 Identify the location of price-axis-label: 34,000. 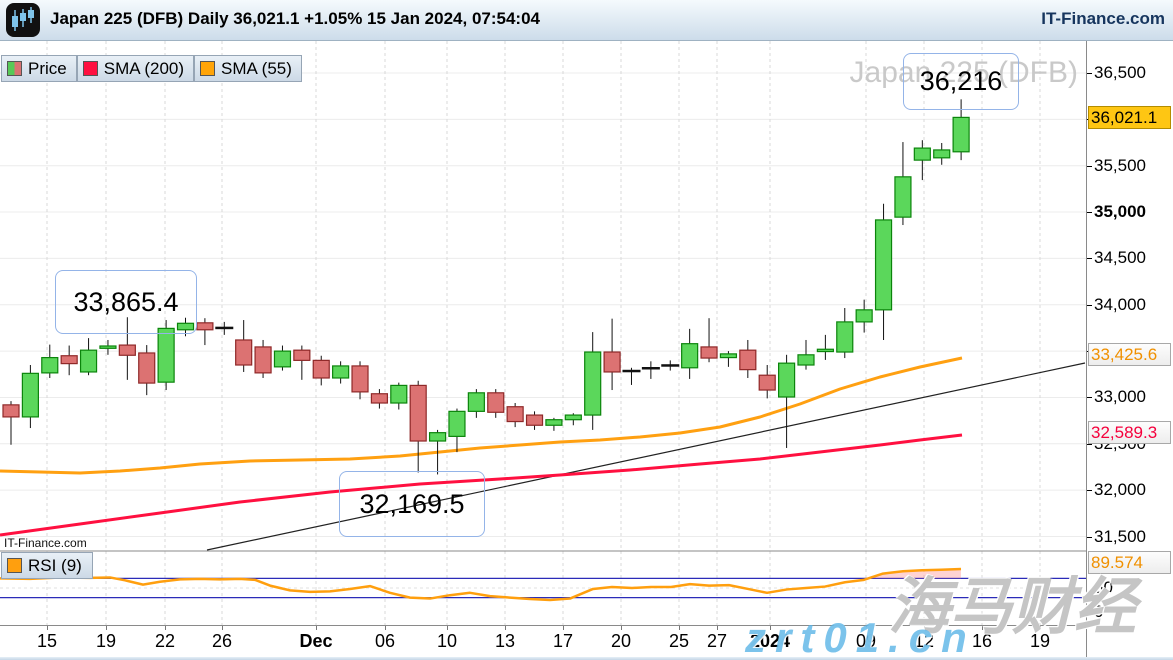
(1120, 304).